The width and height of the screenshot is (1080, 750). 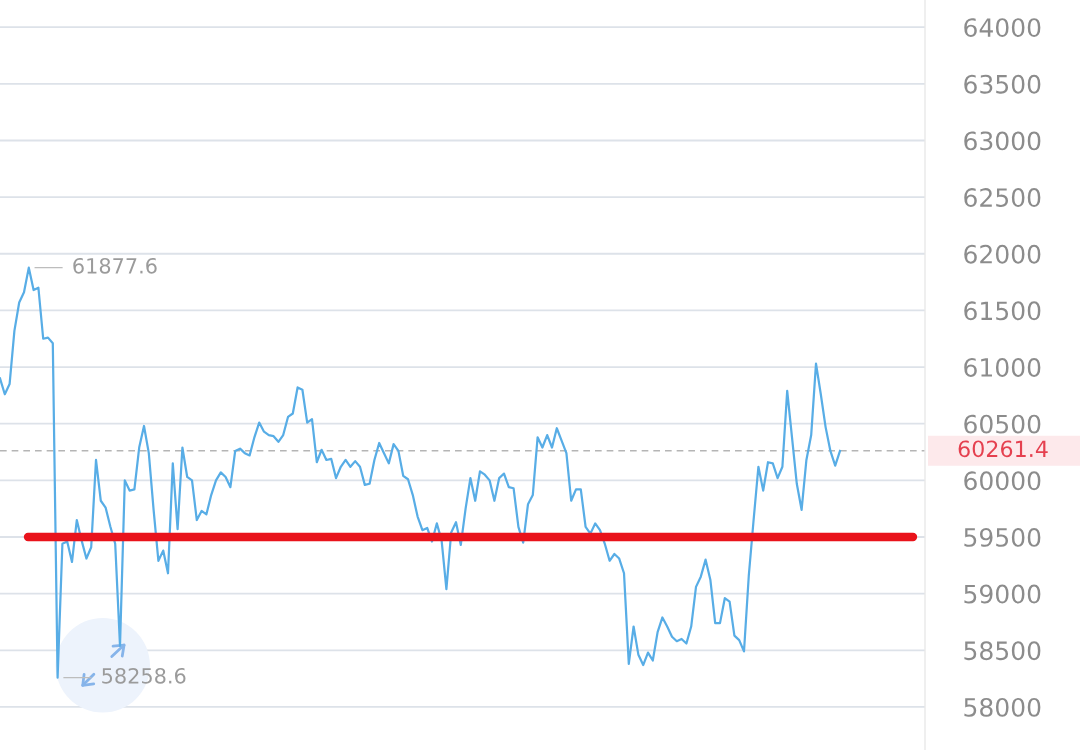 What do you see at coordinates (144, 675) in the screenshot?
I see `annotation: 58258.6` at bounding box center [144, 675].